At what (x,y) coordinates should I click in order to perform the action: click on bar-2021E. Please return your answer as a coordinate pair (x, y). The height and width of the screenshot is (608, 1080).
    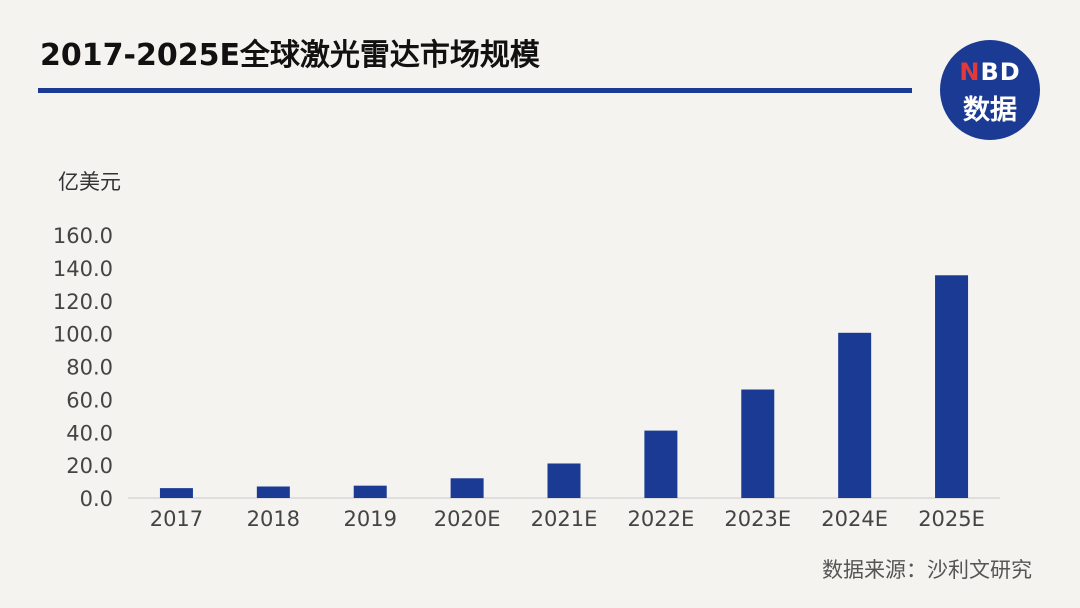
    Looking at the image, I should click on (564, 480).